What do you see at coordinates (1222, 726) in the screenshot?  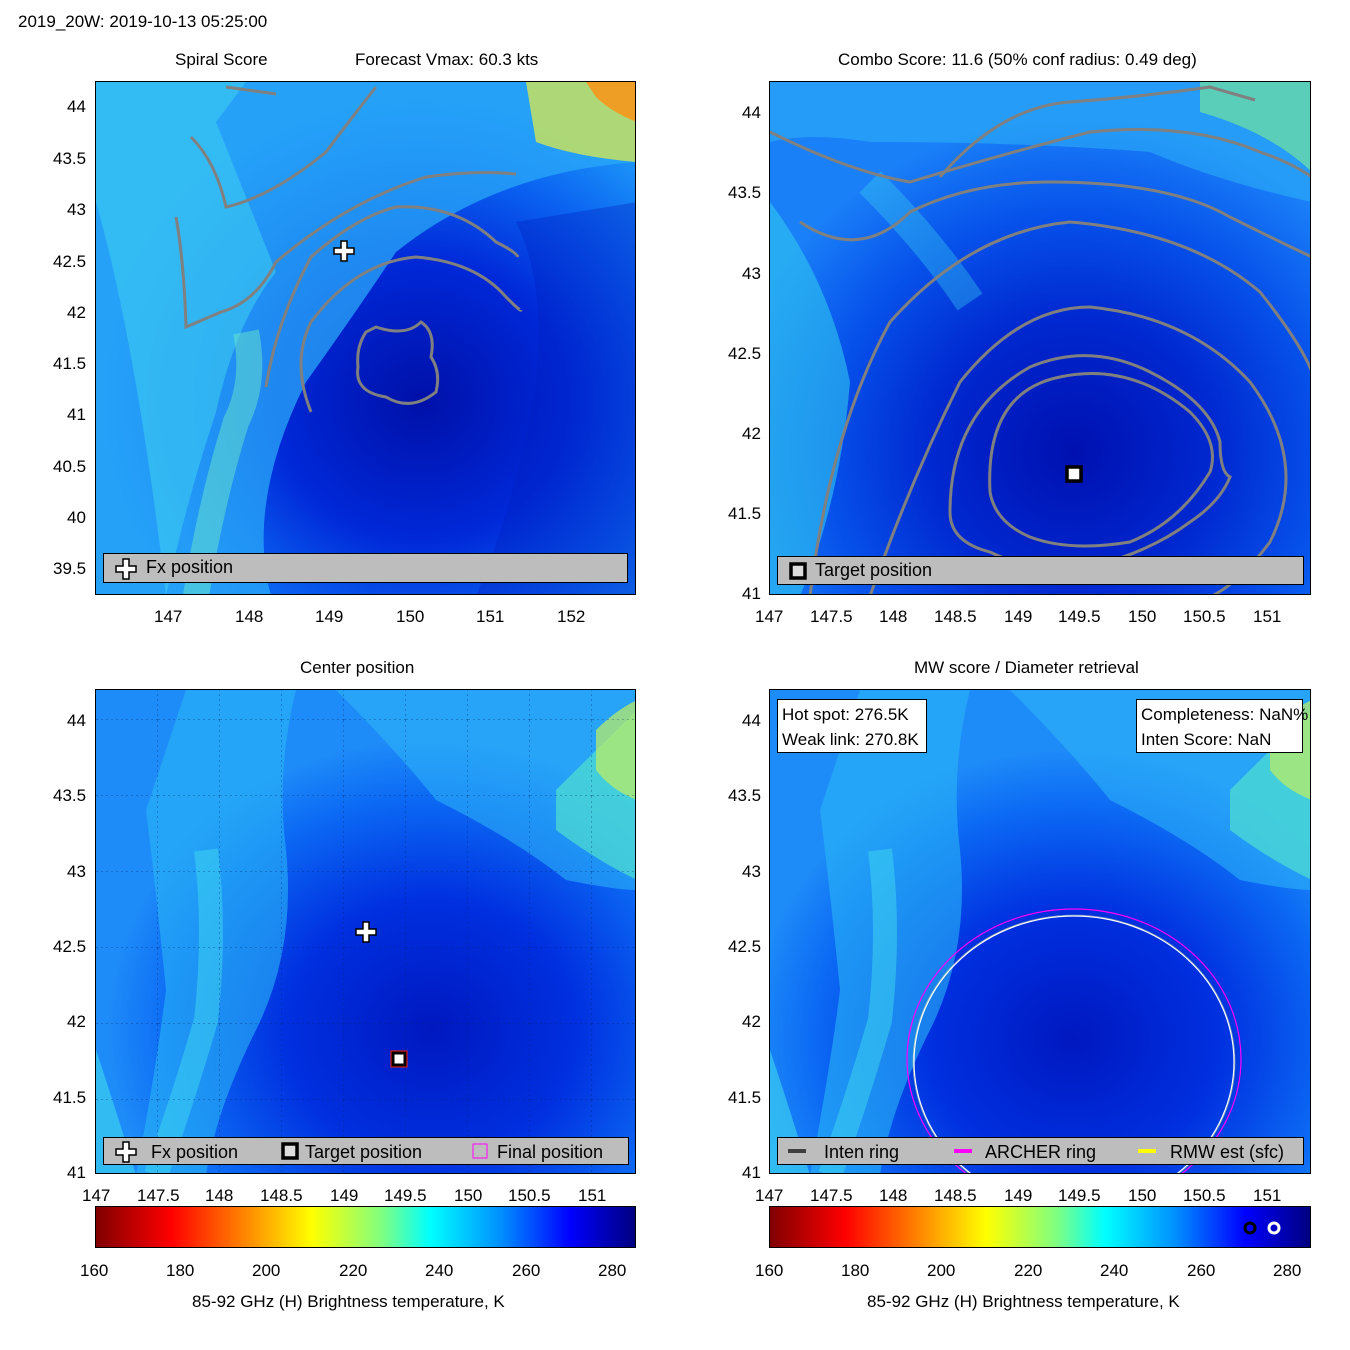 I see `mw-completeness-box: Completeness: NaN% Inten Score: NaN` at bounding box center [1222, 726].